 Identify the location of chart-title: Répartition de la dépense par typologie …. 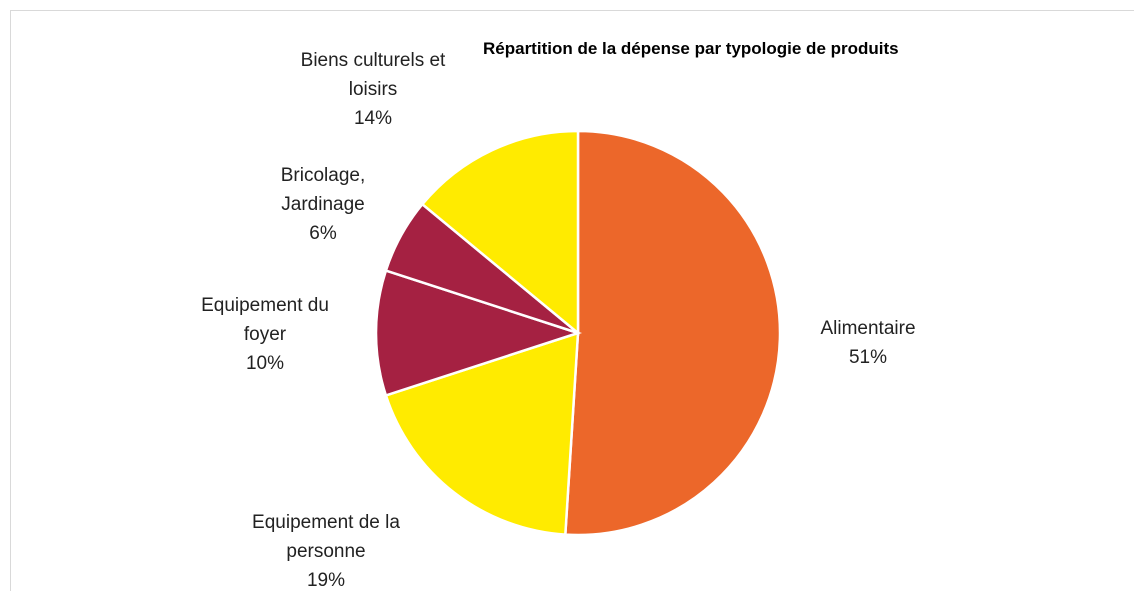
(691, 48).